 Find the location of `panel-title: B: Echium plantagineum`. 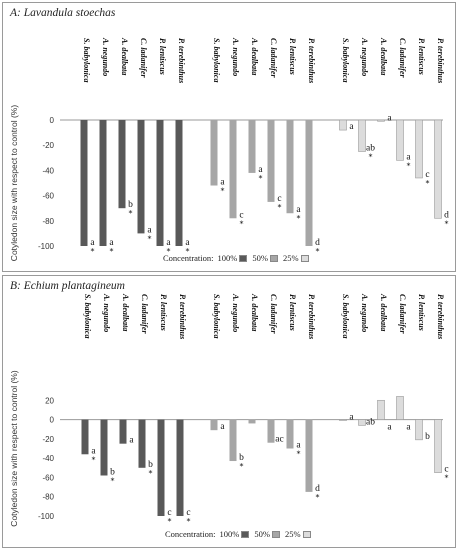

panel-title: B: Echium plantagineum is located at coordinates (67, 286).